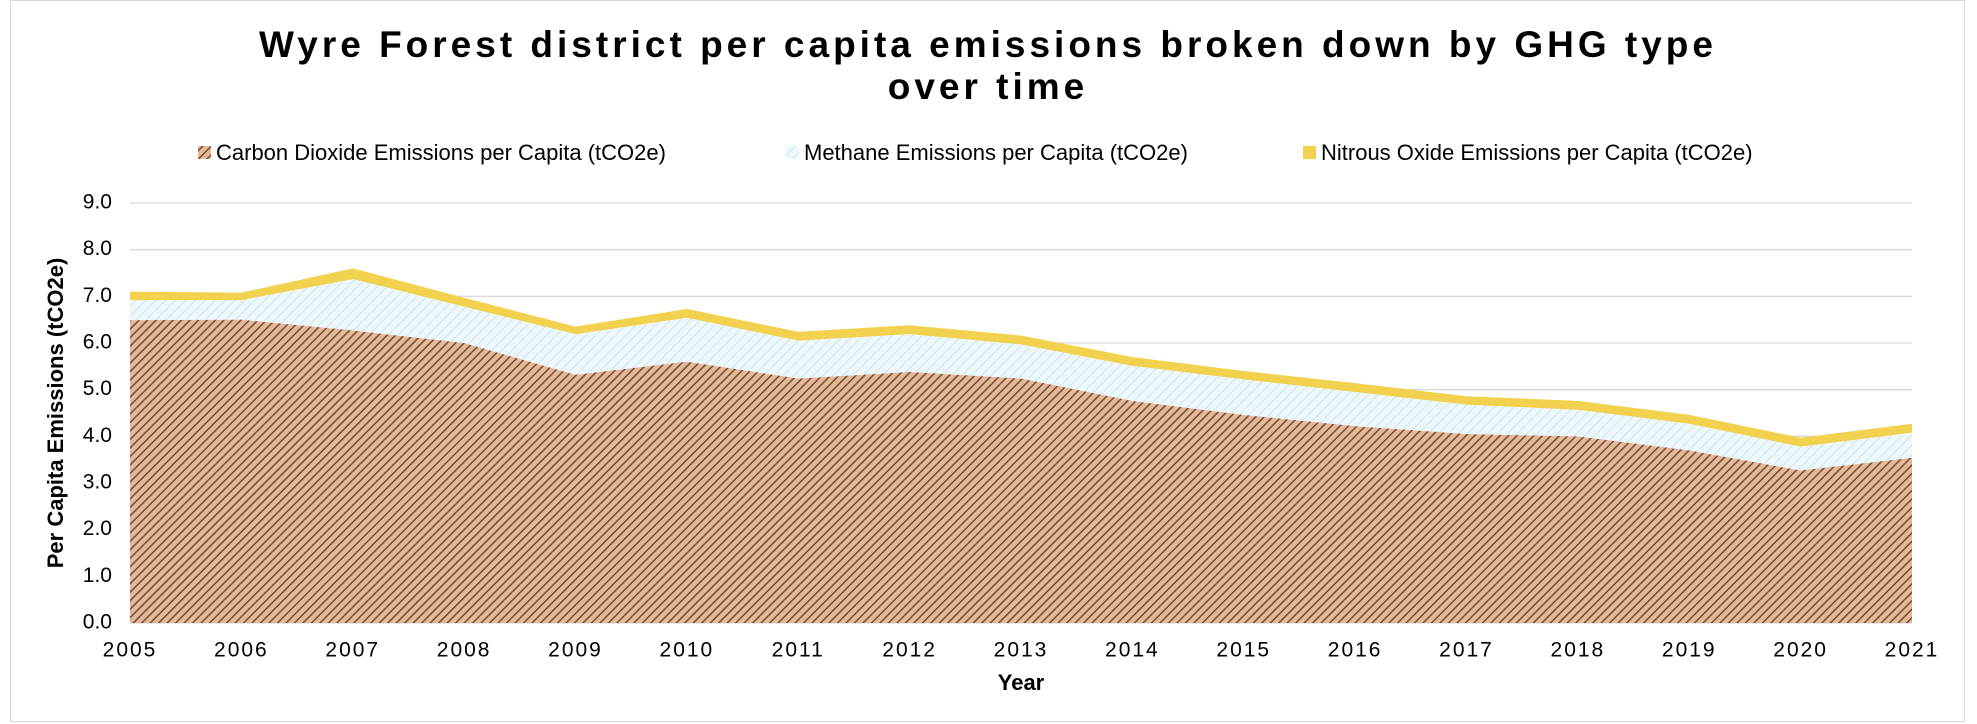 The width and height of the screenshot is (1977, 724). What do you see at coordinates (996, 152) in the screenshot?
I see `legend-label: Methane Emissions per Capita (tCO2e)` at bounding box center [996, 152].